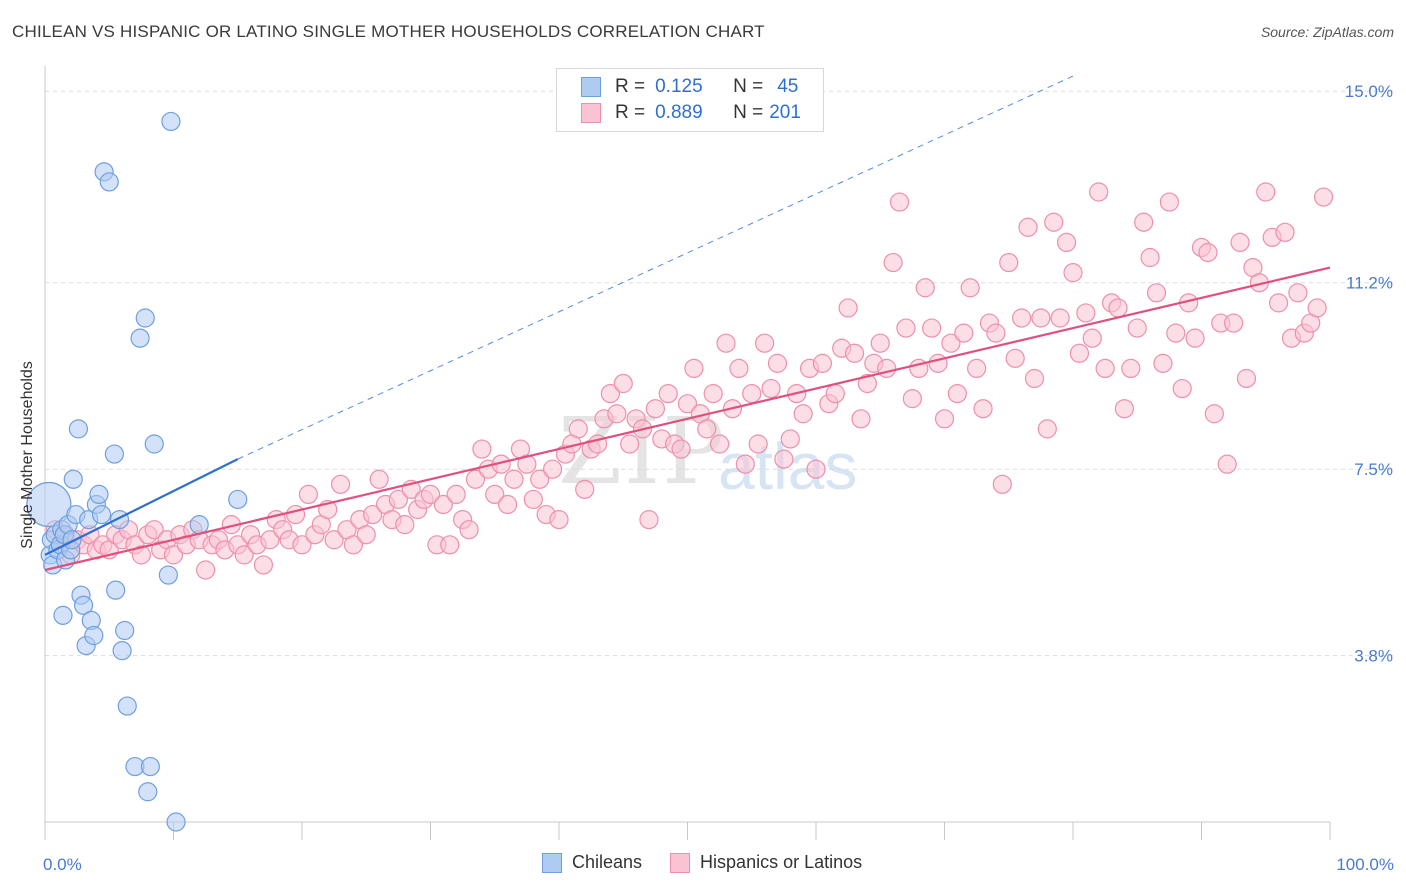 The height and width of the screenshot is (892, 1406). Describe the element at coordinates (62, 864) in the screenshot. I see `x-tick-label-min: 0.0%` at that location.